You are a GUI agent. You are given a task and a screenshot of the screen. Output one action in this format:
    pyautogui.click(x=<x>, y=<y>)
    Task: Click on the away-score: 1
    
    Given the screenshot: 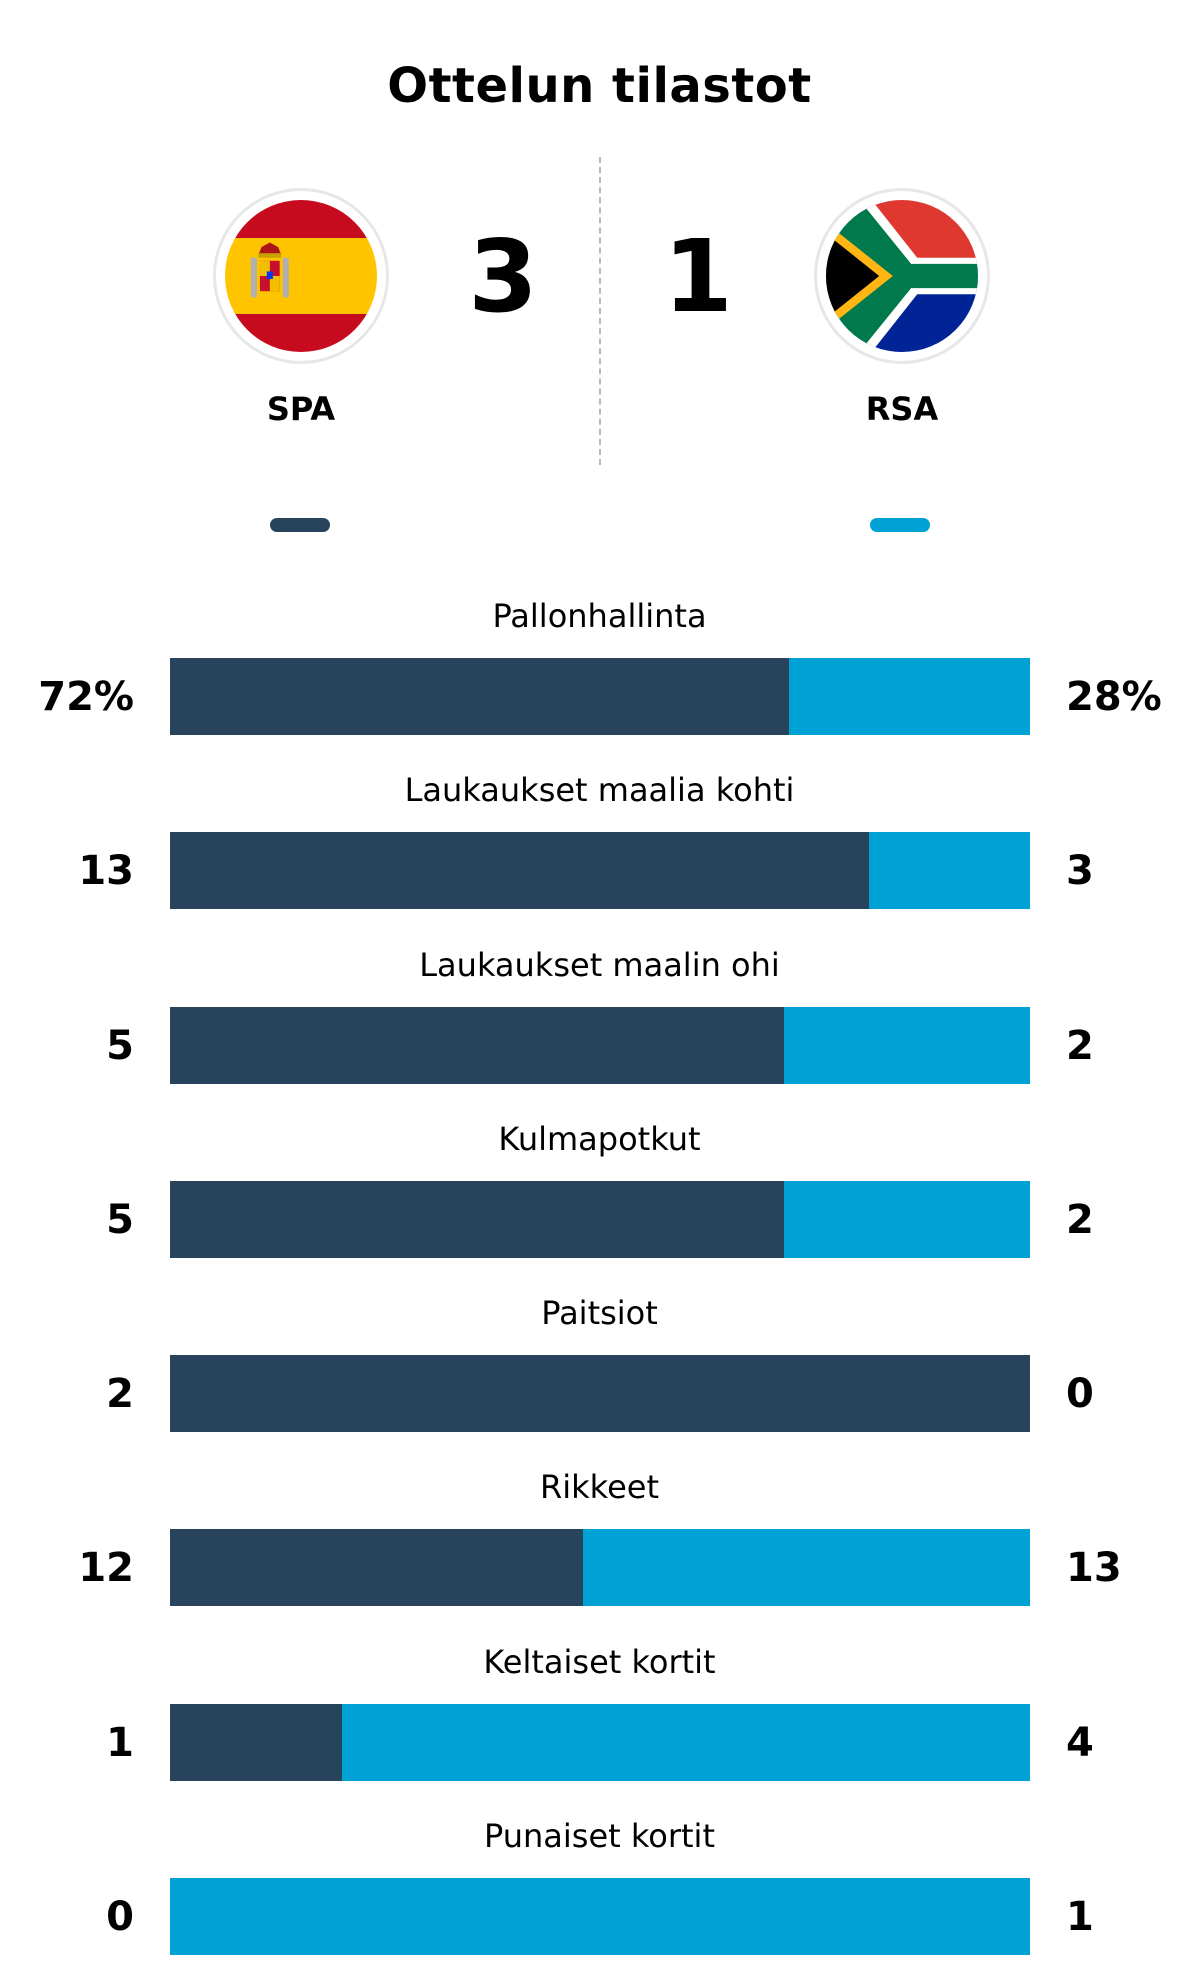 What is the action you would take?
    pyautogui.click(x=698, y=276)
    